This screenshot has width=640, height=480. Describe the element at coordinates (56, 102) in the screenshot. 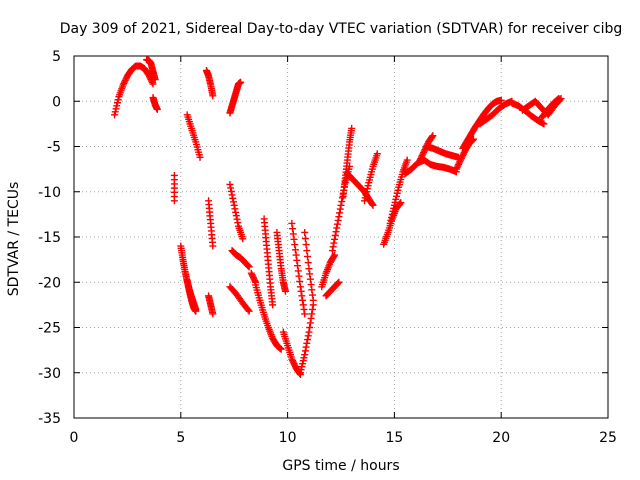

I see `y-tick-label: 0` at that location.